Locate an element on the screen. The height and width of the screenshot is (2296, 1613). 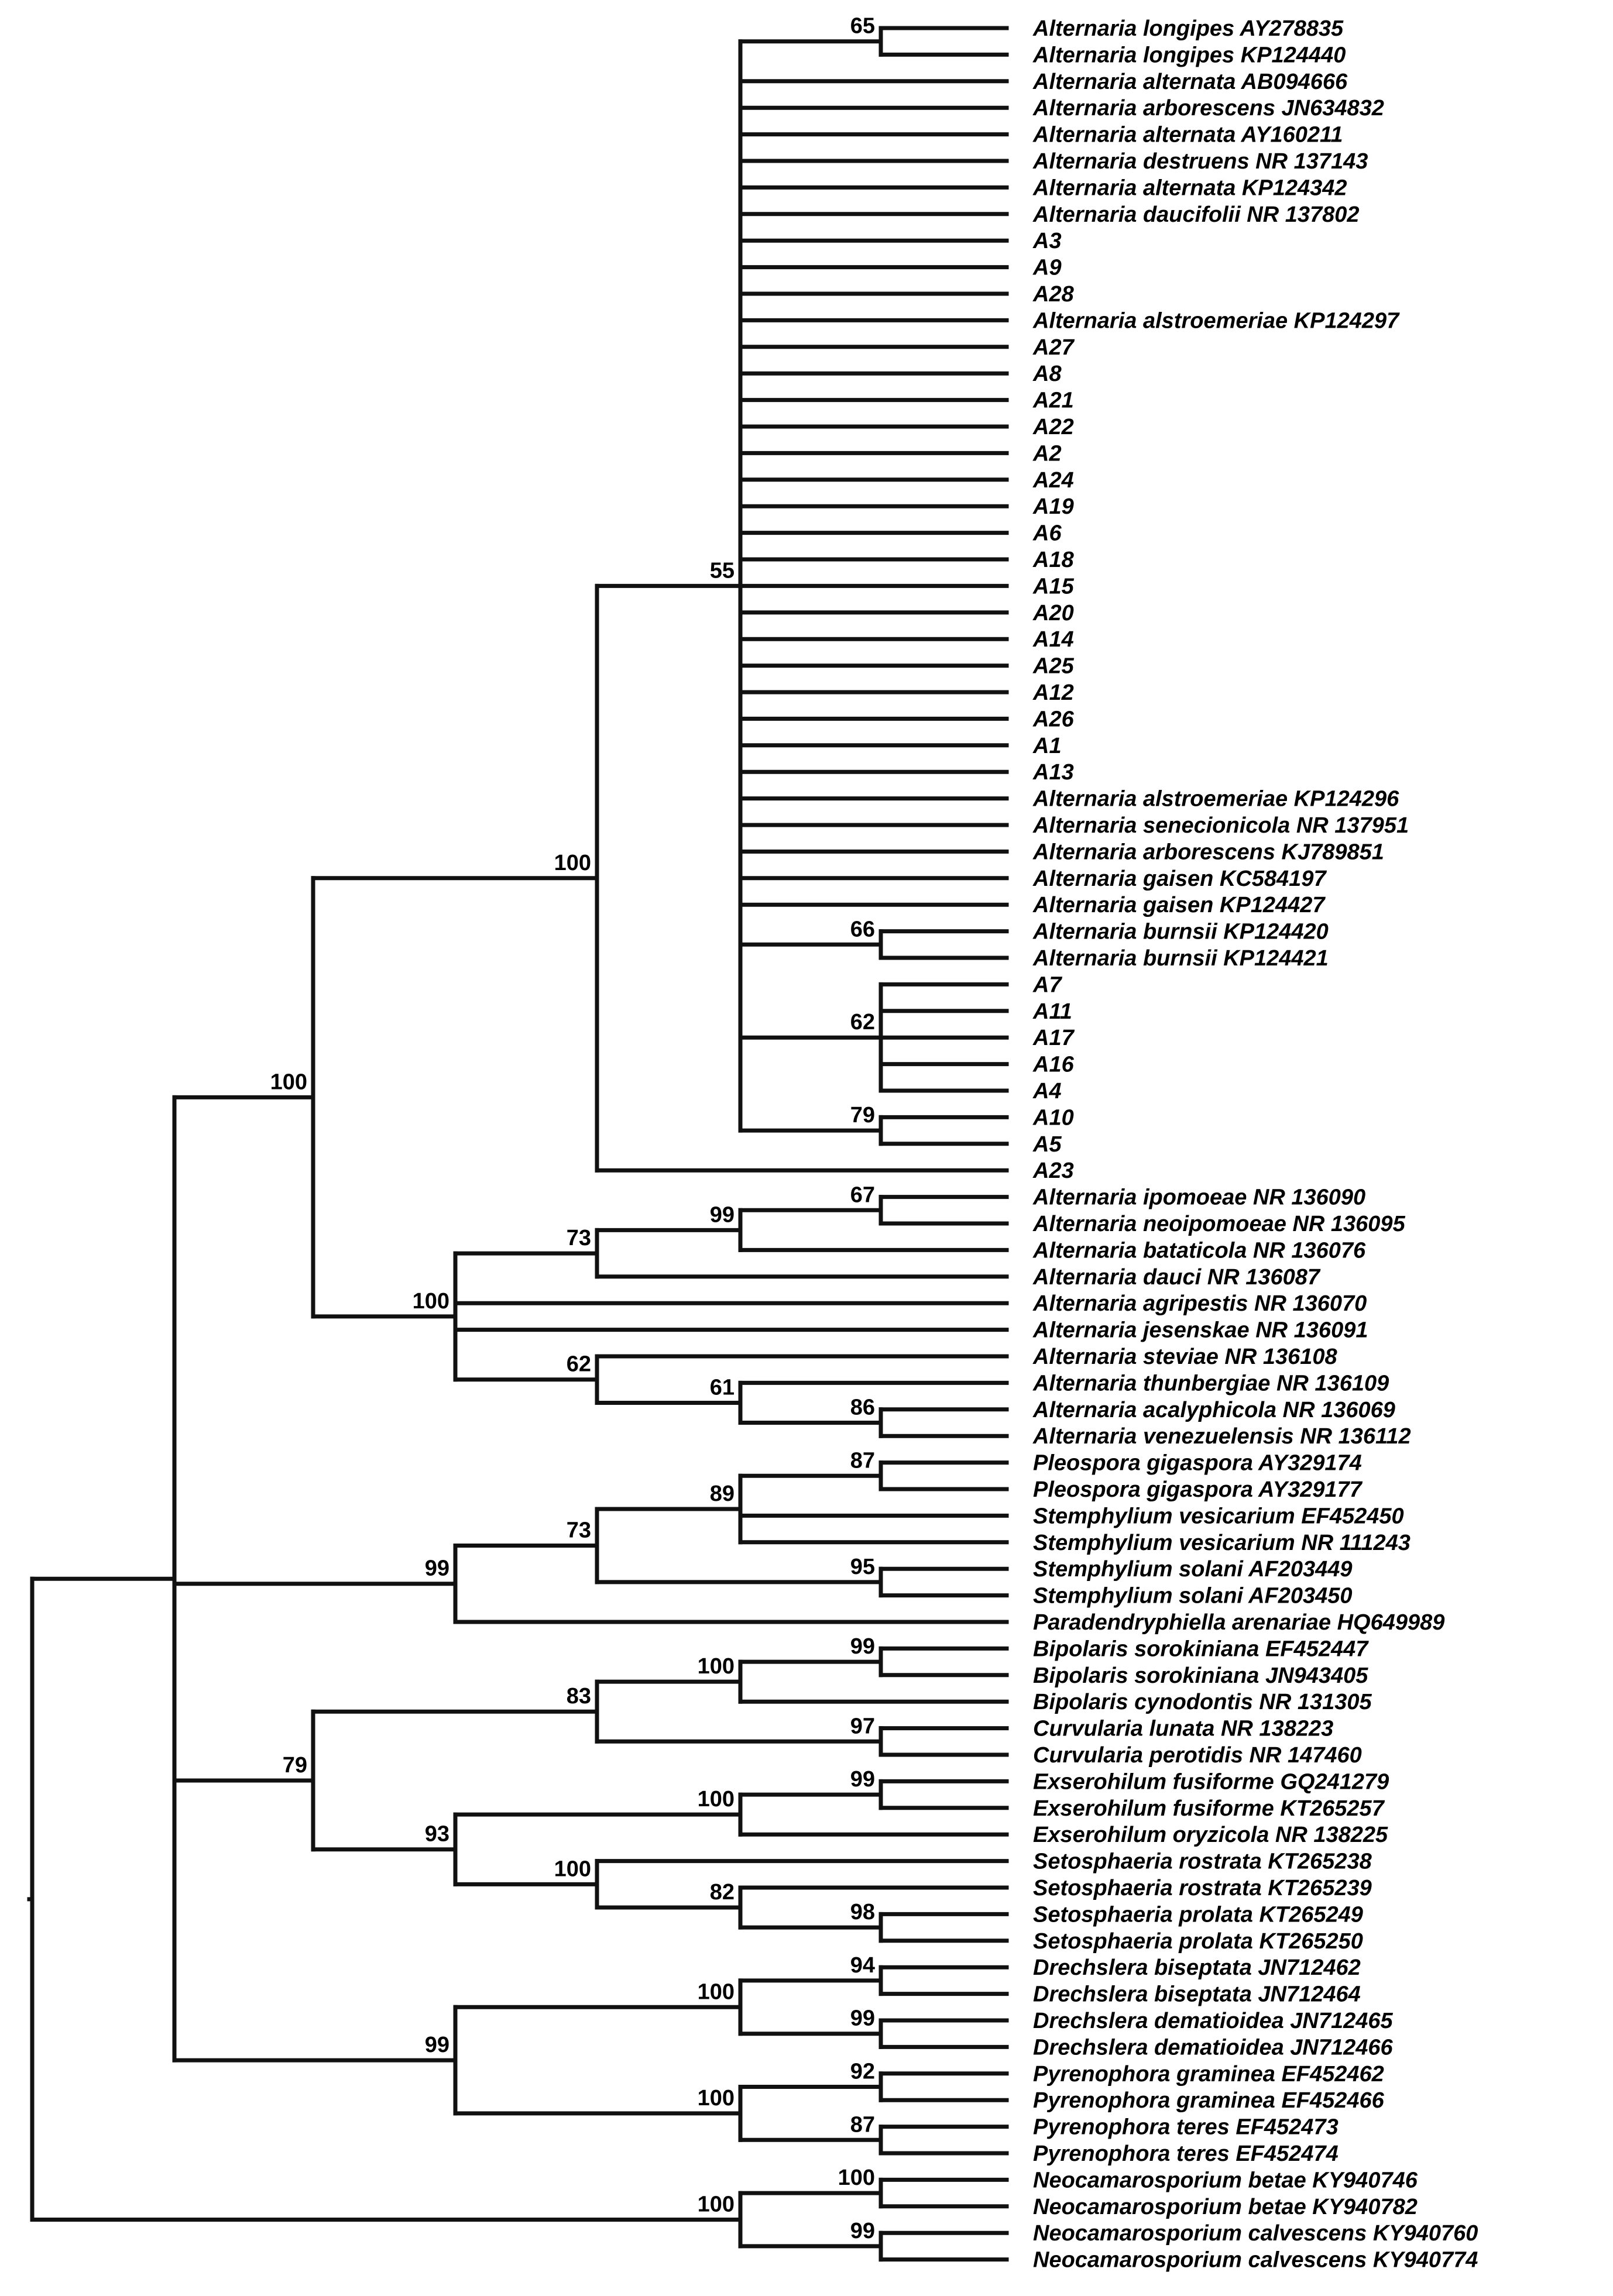
taxon-label: A17 is located at coordinates (1053, 1038).